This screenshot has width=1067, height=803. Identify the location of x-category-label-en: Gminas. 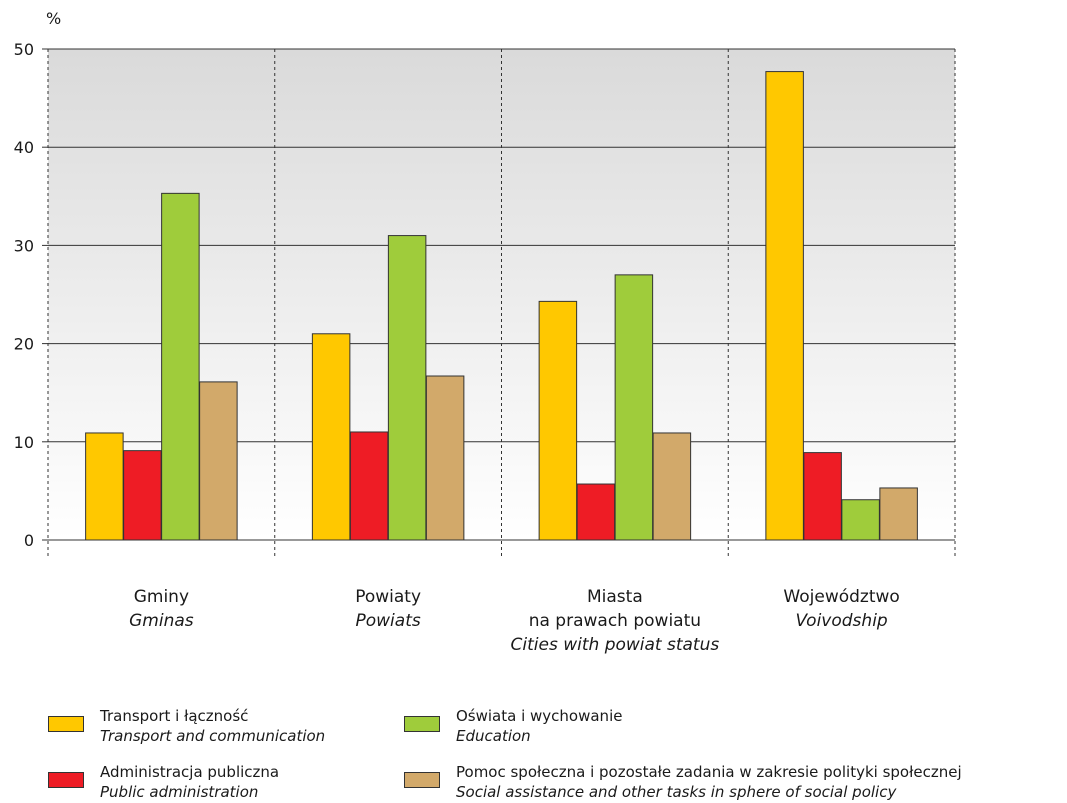
(161, 621).